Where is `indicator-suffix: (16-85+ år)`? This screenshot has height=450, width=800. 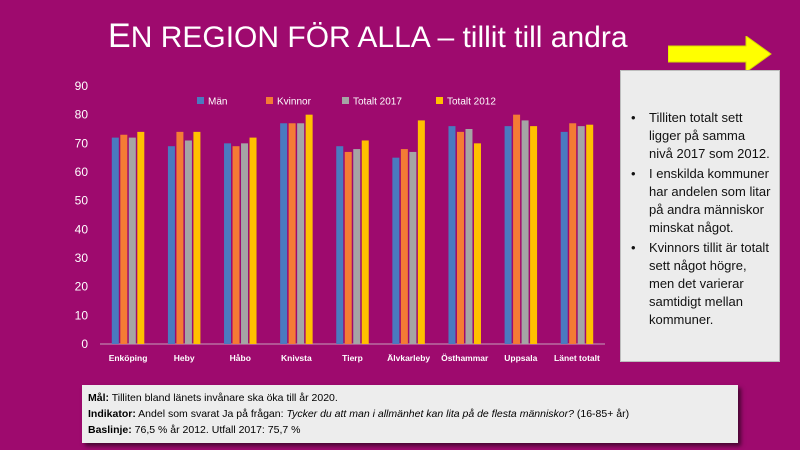 indicator-suffix: (16-85+ år) is located at coordinates (601, 414).